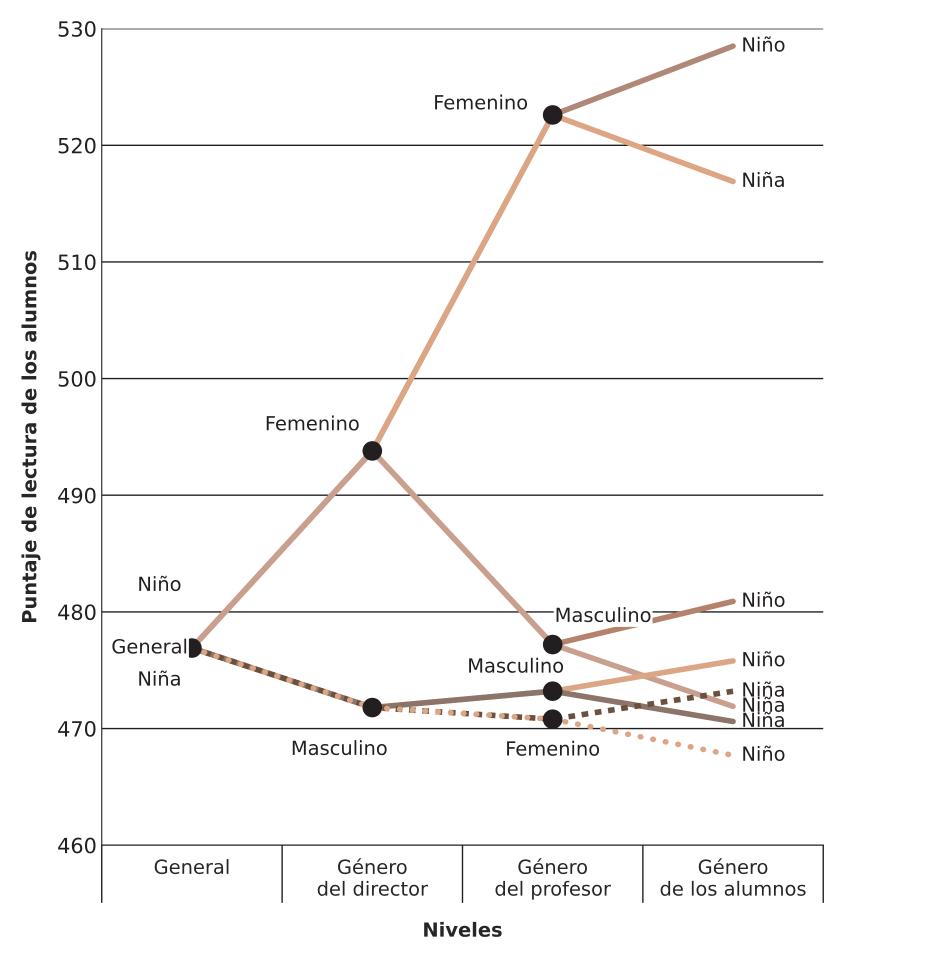 This screenshot has width=925, height=955. What do you see at coordinates (463, 929) in the screenshot?
I see `x-axis-title: Niveles` at bounding box center [463, 929].